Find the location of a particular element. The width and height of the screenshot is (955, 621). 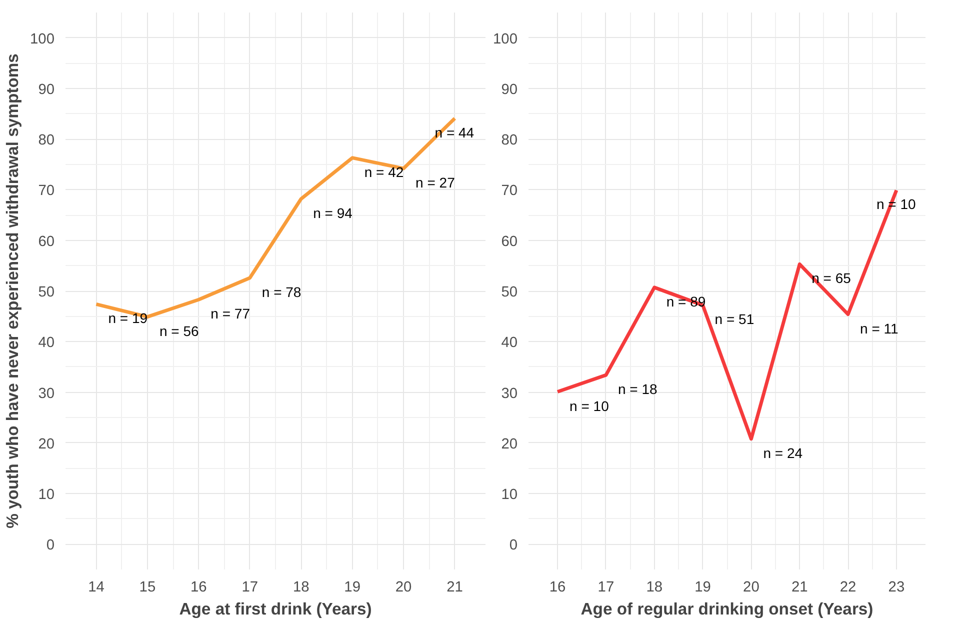

x-axis-title: Age of regular drinking onset (Years) is located at coordinates (727, 609).